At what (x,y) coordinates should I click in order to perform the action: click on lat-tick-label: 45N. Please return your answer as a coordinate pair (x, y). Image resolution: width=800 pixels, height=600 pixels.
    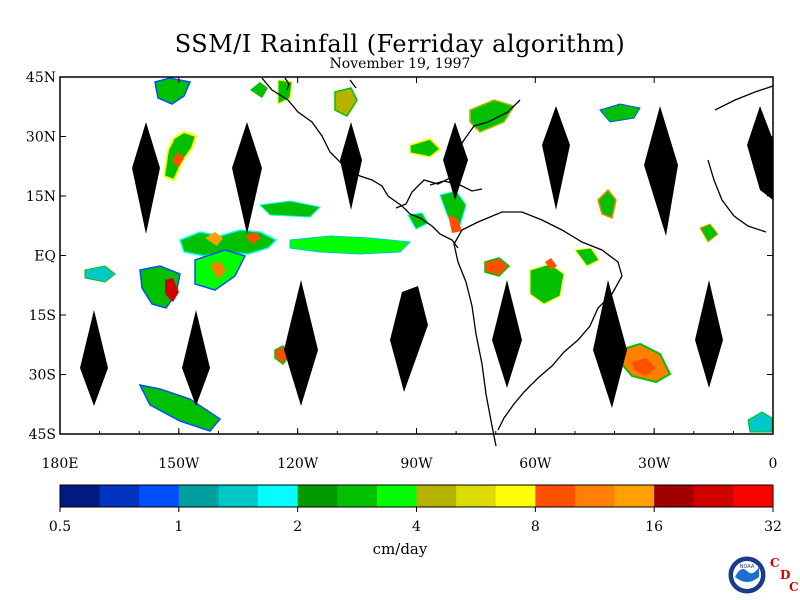
    Looking at the image, I should click on (41, 78).